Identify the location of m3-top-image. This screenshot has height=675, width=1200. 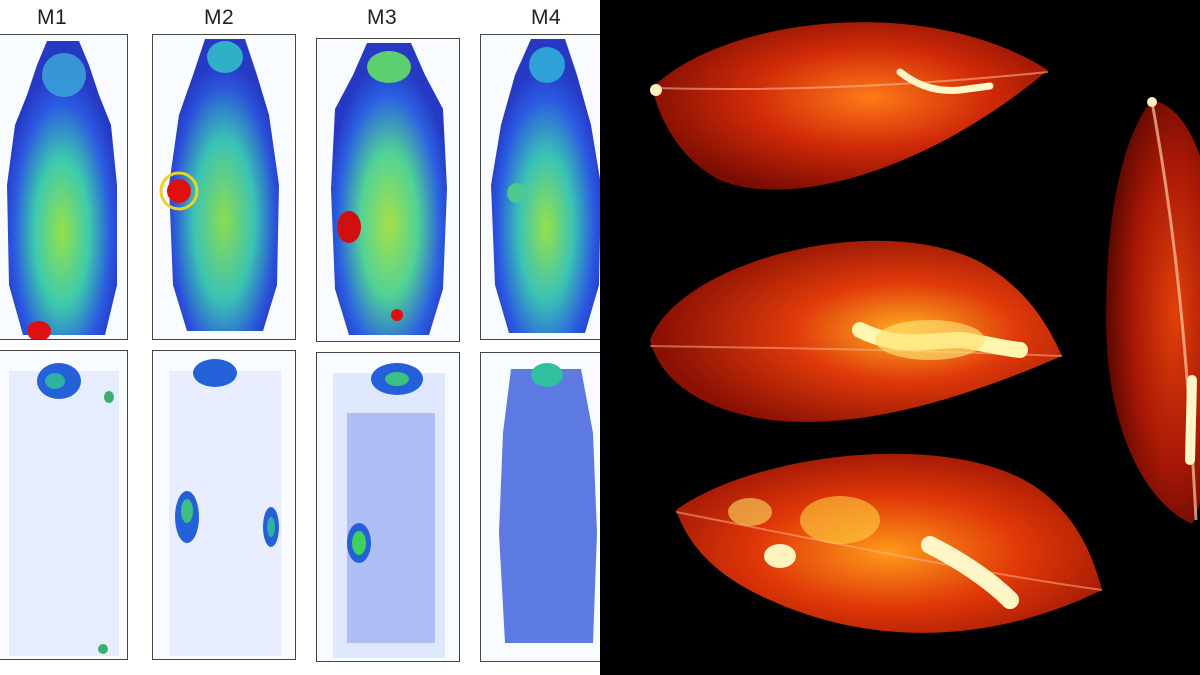
(388, 190).